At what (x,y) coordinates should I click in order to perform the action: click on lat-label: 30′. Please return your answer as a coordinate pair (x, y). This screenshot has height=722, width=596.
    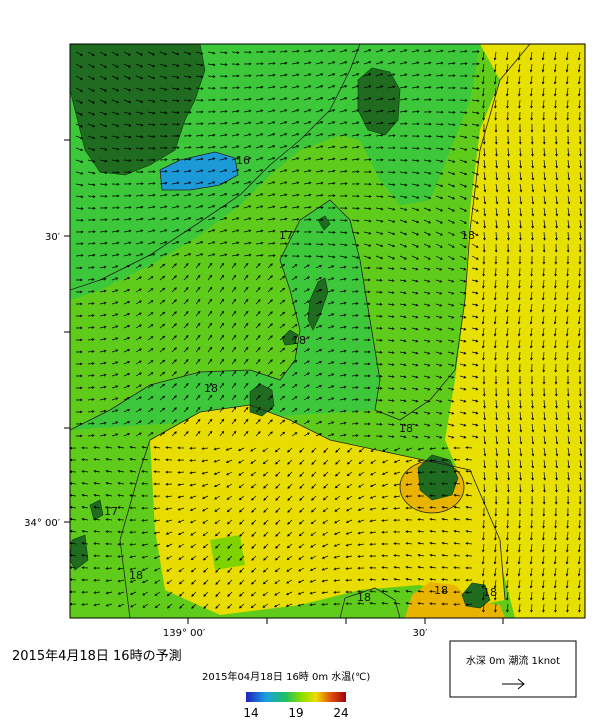
    Looking at the image, I should click on (53, 237).